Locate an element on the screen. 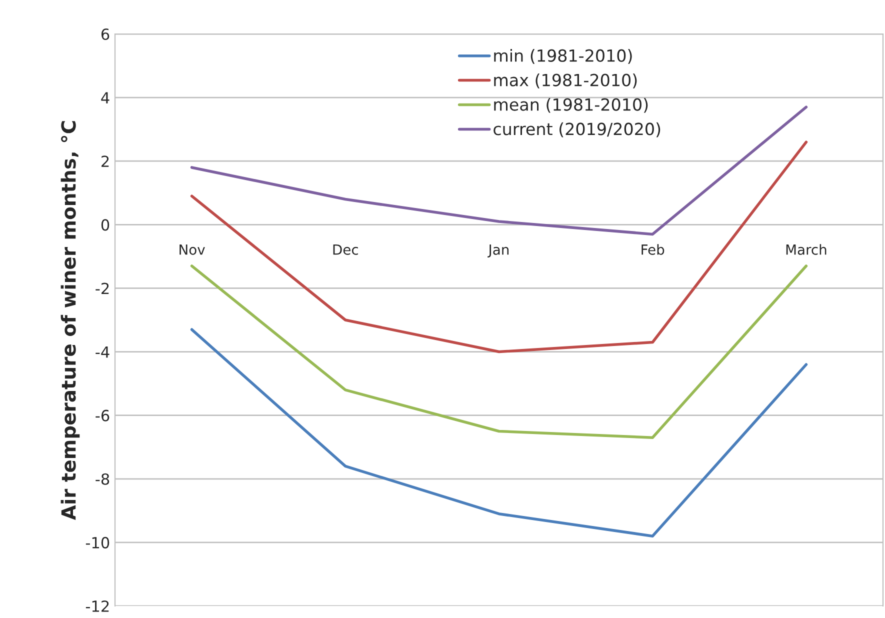 Image resolution: width=885 pixels, height=618 pixels. y-tick-label: 4 is located at coordinates (105, 98).